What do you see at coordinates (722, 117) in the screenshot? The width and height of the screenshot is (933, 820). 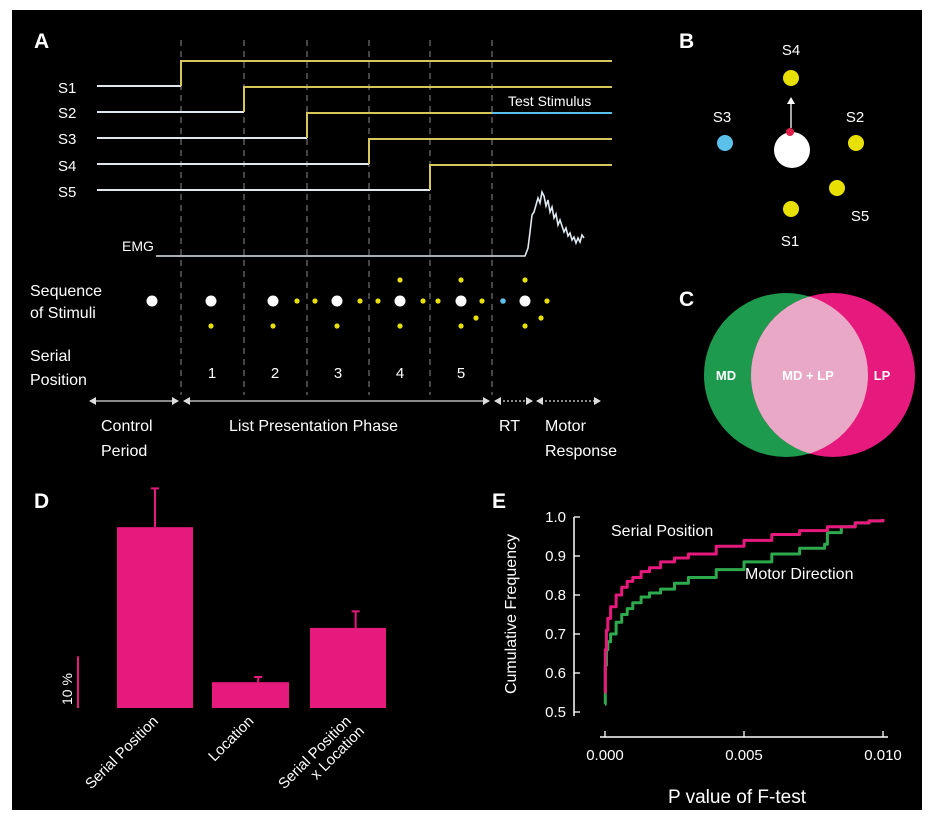 I see `target-label-s3: S3` at bounding box center [722, 117].